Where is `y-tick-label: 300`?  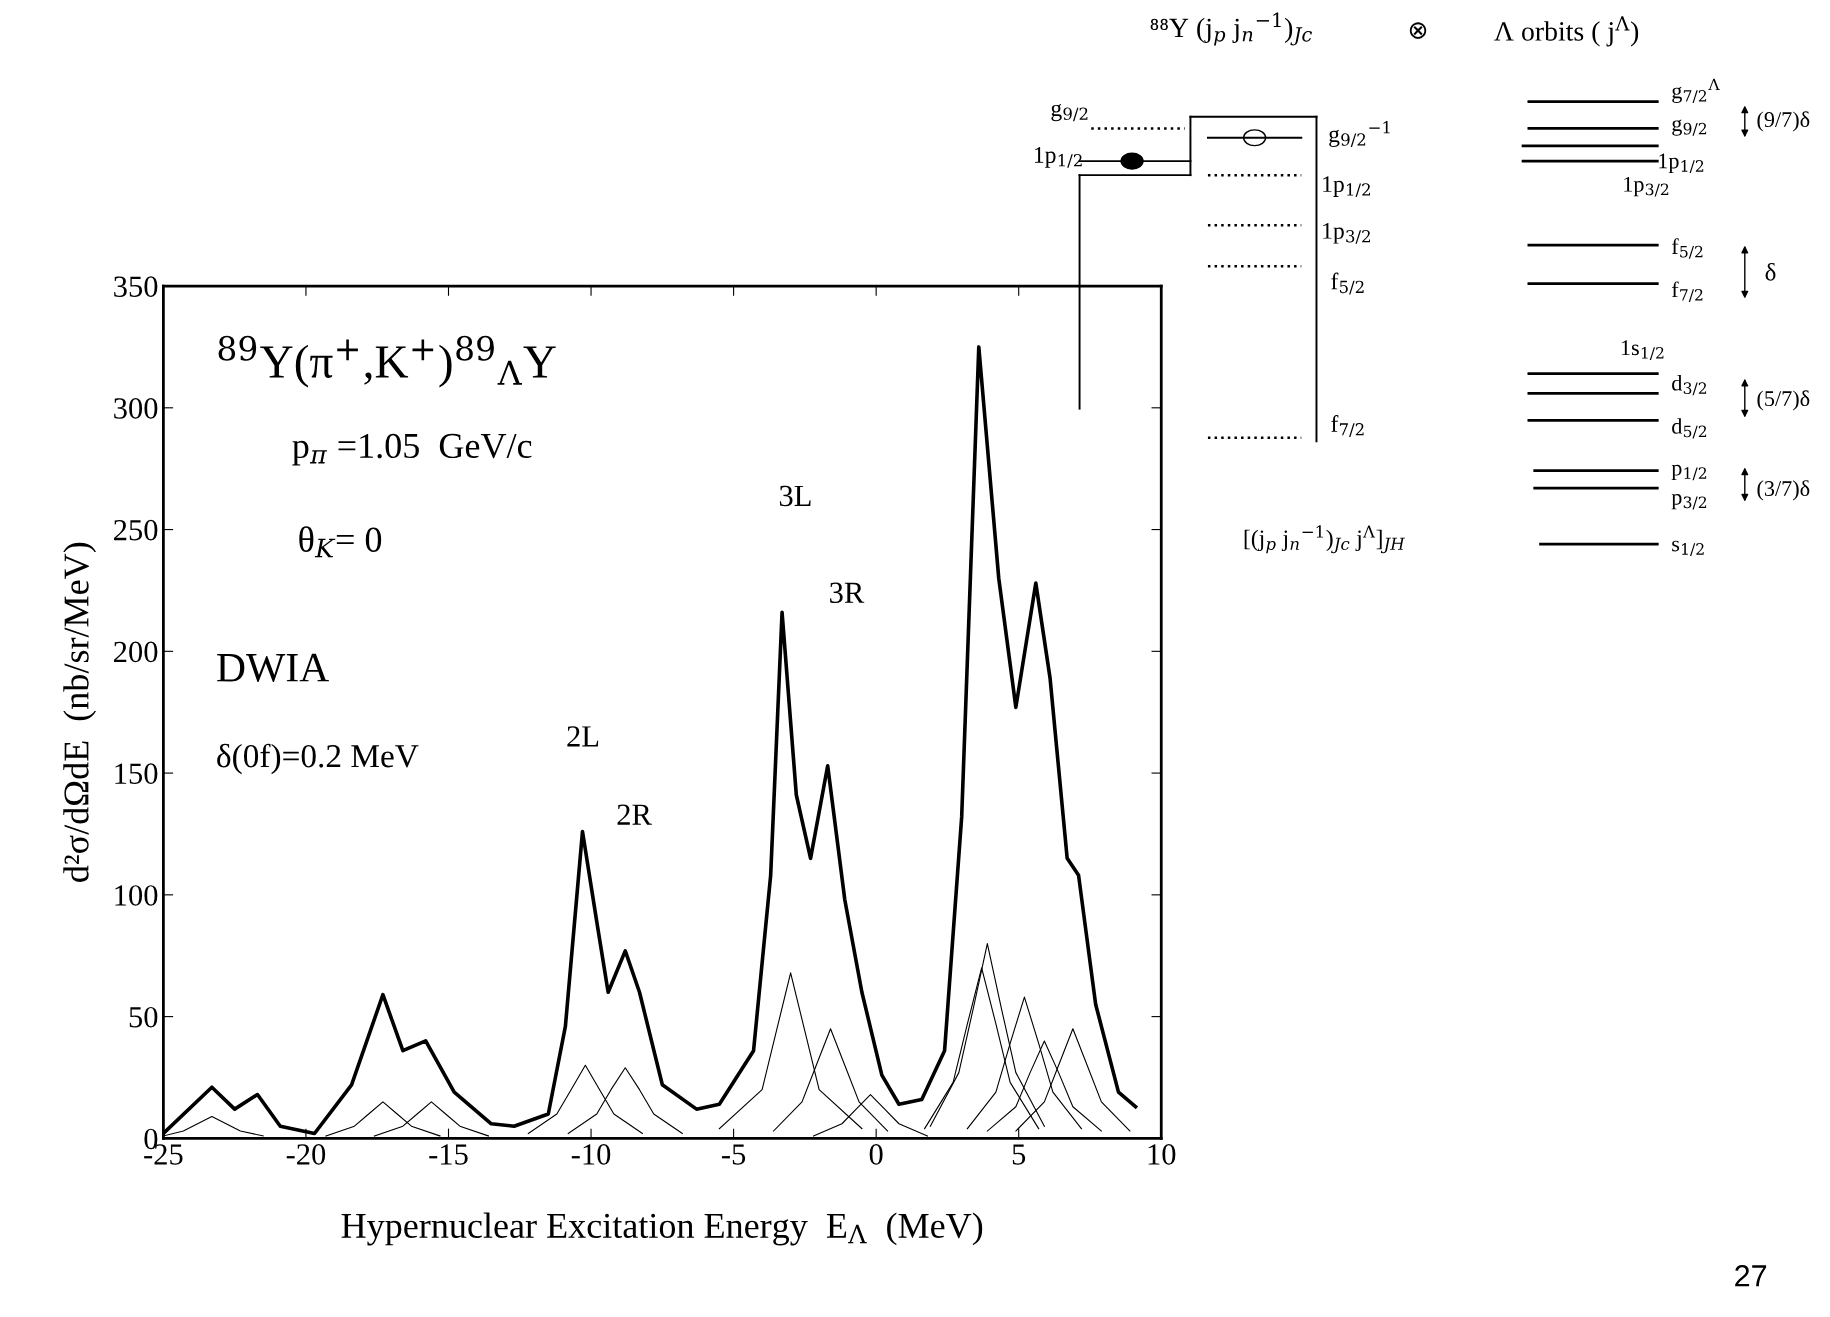 y-tick-label: 300 is located at coordinates (136, 408).